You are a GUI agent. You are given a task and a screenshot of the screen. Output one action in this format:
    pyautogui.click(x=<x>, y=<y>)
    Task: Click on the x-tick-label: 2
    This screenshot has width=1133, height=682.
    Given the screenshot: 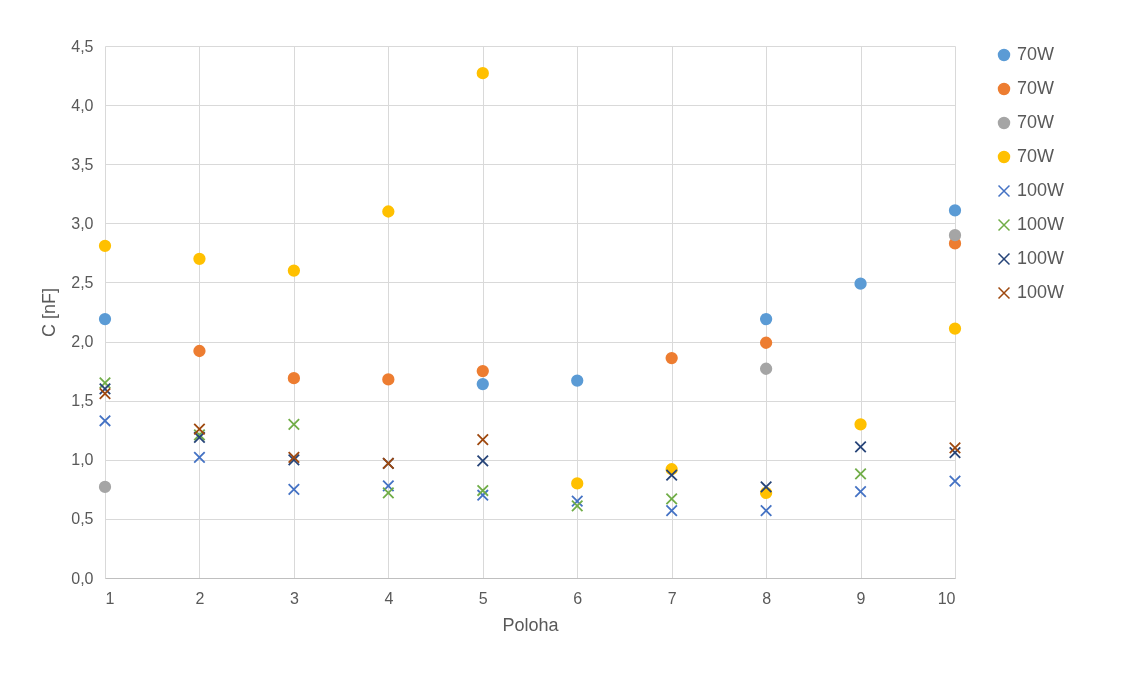 What is the action you would take?
    pyautogui.click(x=200, y=598)
    